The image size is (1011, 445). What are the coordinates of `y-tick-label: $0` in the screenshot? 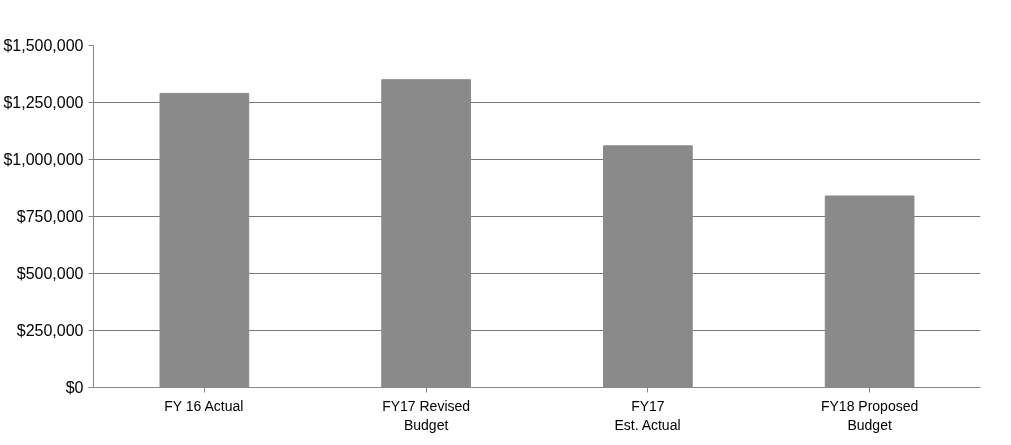 It's located at (74, 387).